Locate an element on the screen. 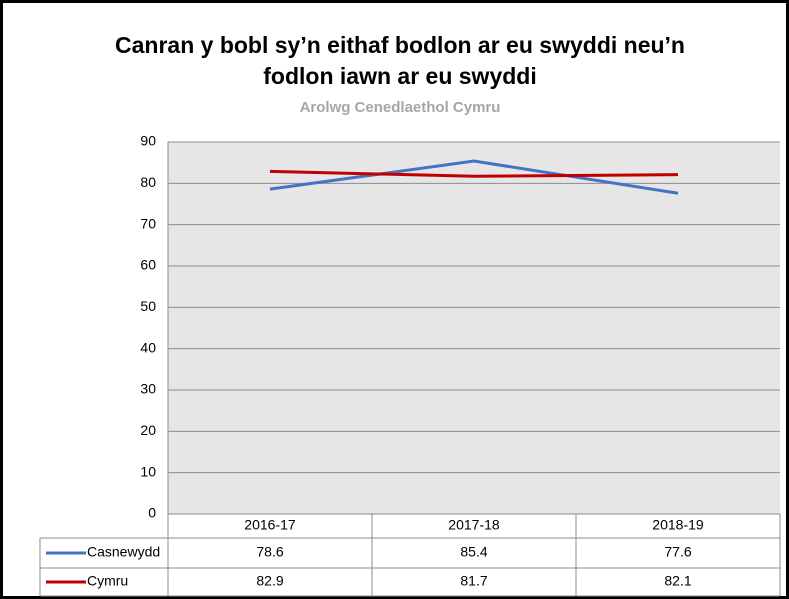 This screenshot has height=599, width=789. y-tick-label: 50 is located at coordinates (148, 306).